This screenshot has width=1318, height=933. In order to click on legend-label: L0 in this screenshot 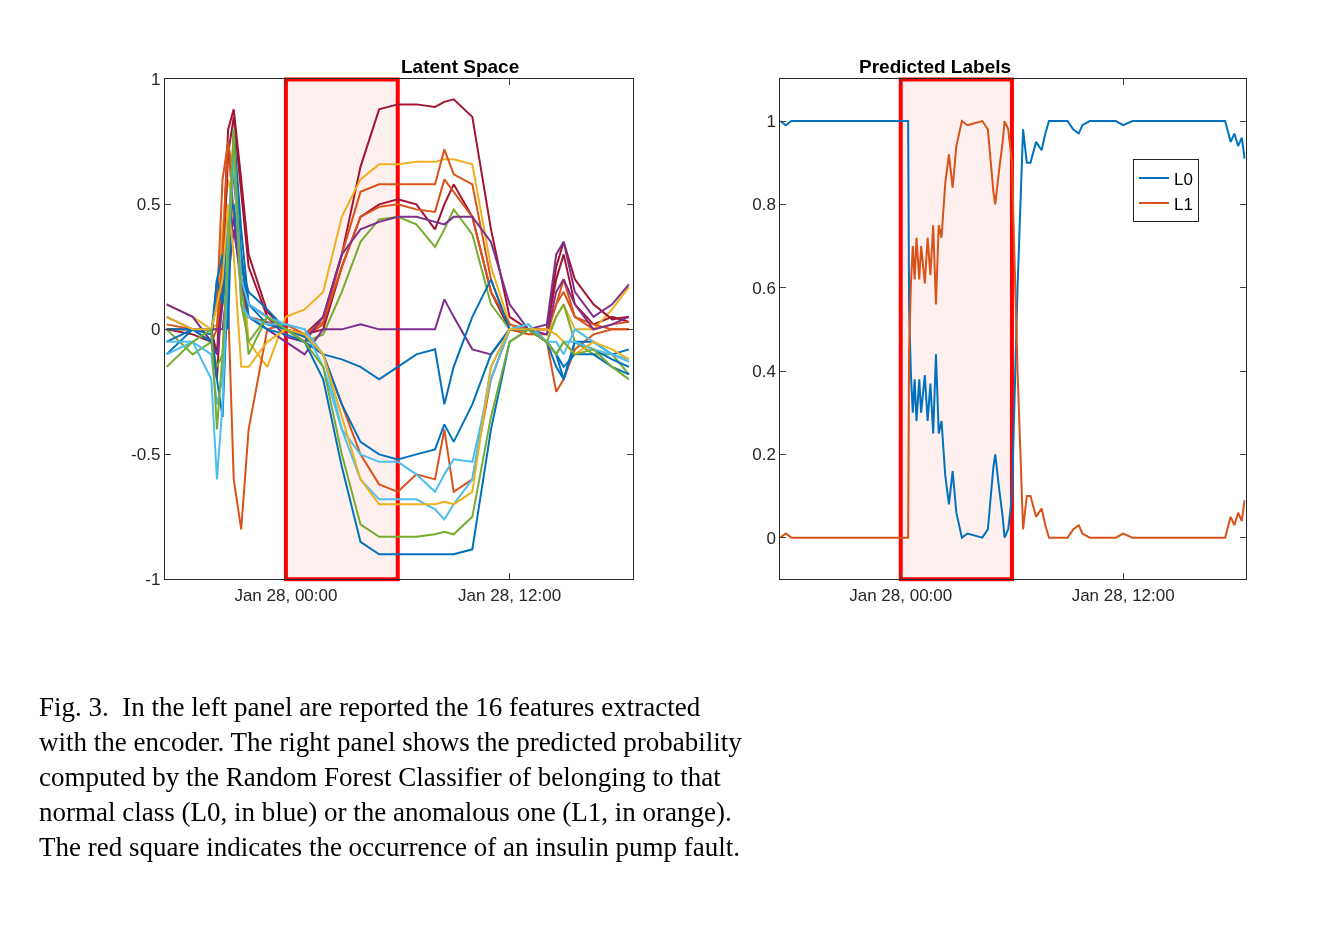, I will do `click(1183, 179)`.